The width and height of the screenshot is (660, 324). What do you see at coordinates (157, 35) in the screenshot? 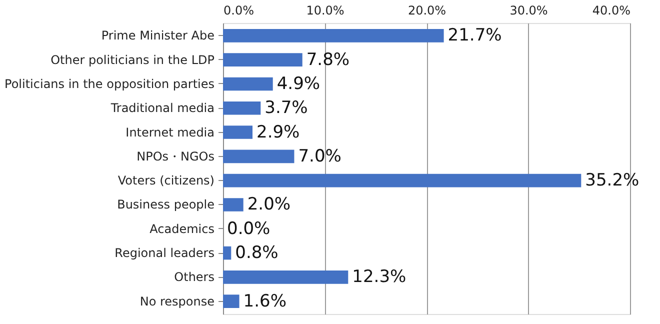
I see `y-tick-label: Prime Minister Abe` at bounding box center [157, 35].